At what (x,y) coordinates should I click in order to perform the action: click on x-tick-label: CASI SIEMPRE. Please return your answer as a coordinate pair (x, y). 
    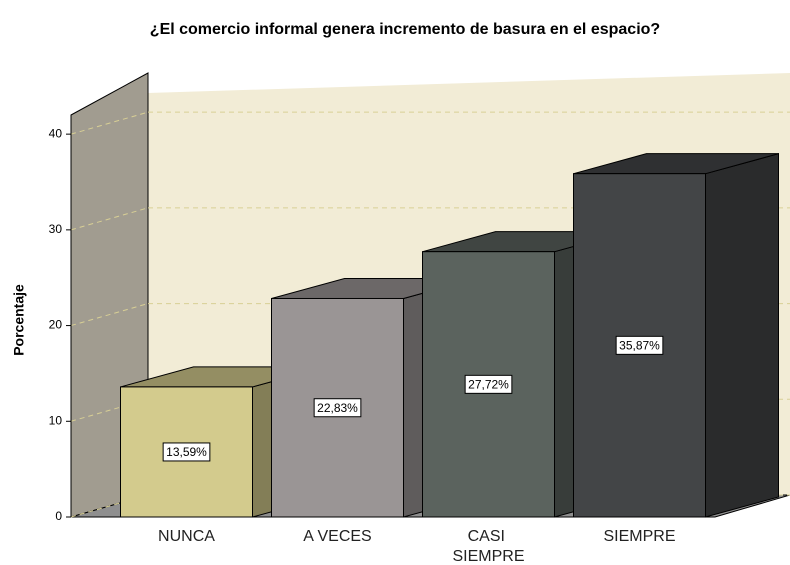
    Looking at the image, I should click on (488, 546).